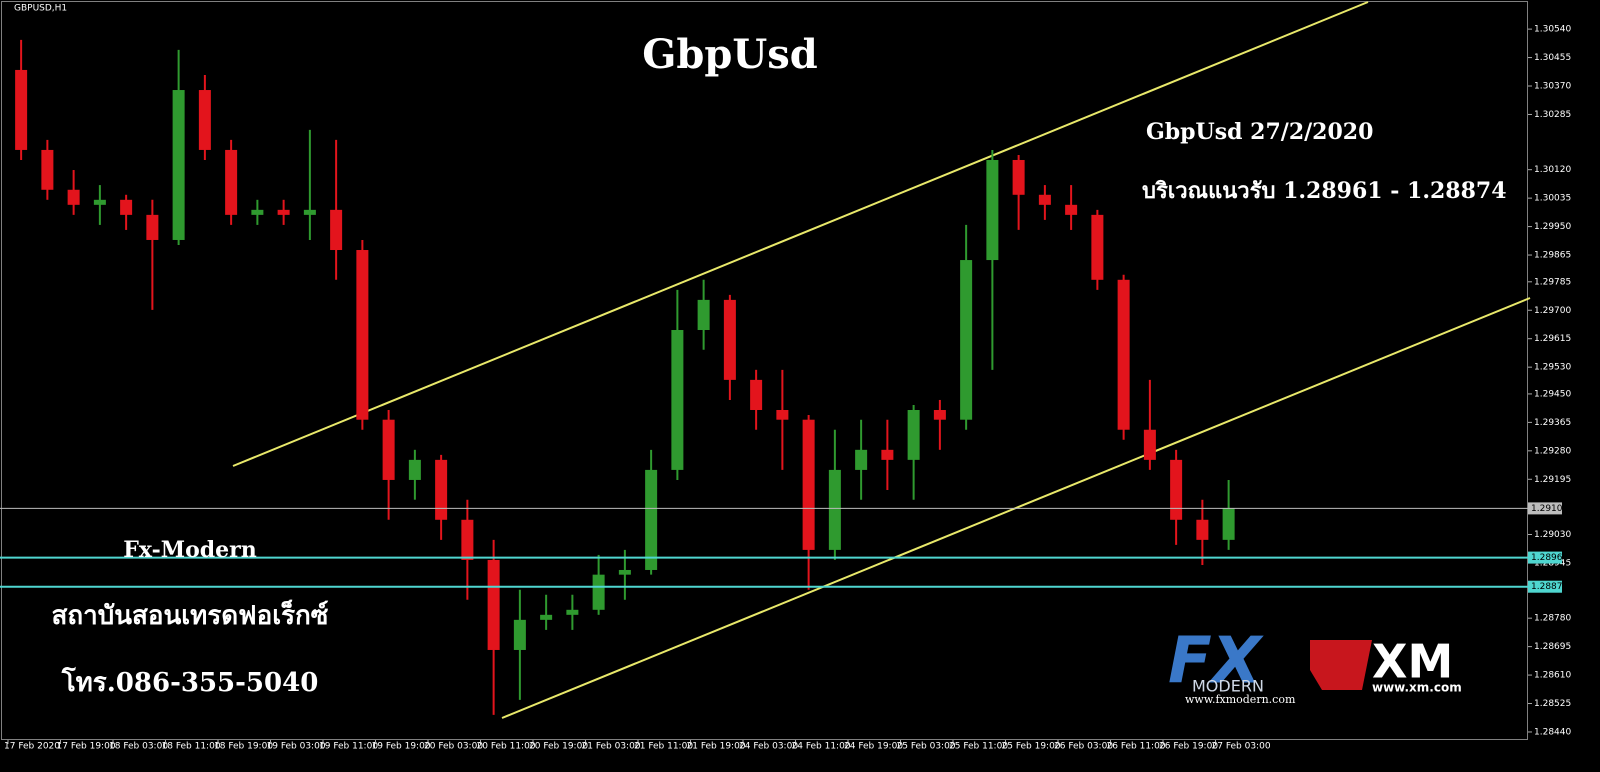  What do you see at coordinates (40, 9) in the screenshot?
I see `symbol: GBPUSD,H1` at bounding box center [40, 9].